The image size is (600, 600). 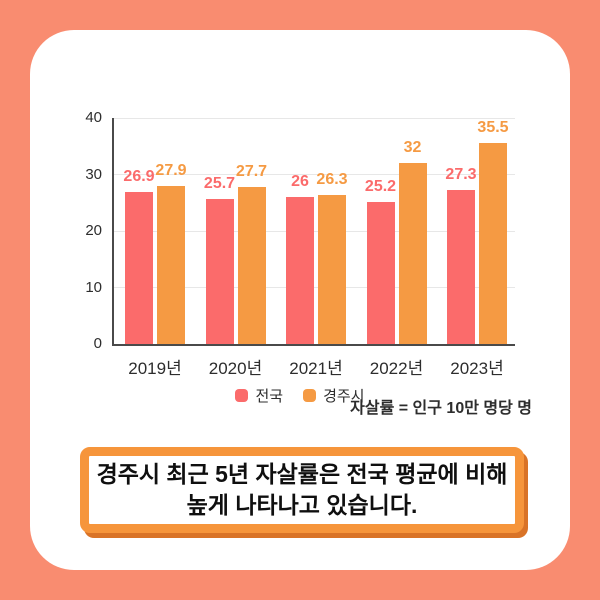 What do you see at coordinates (302, 474) in the screenshot?
I see `caption-line-1: 경주시 최근 5년 자살률은 전국 평균에 비해` at bounding box center [302, 474].